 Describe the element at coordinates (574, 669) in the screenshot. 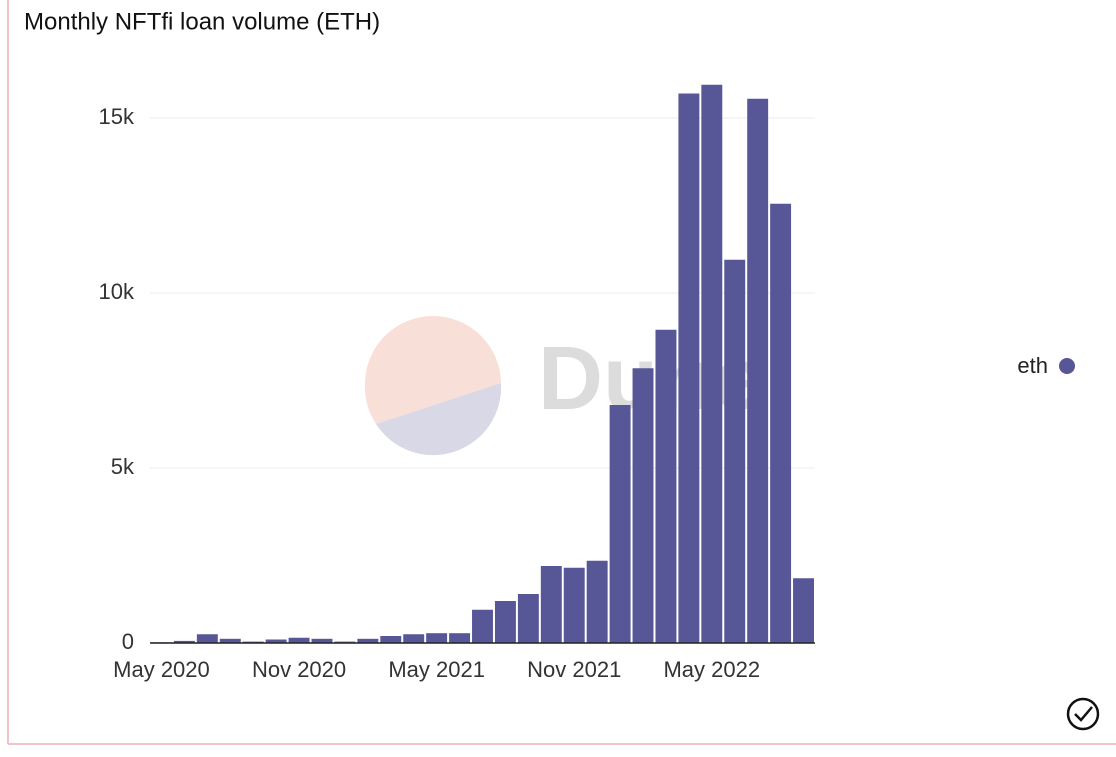

I see `x-tick-label: Nov 2021` at that location.